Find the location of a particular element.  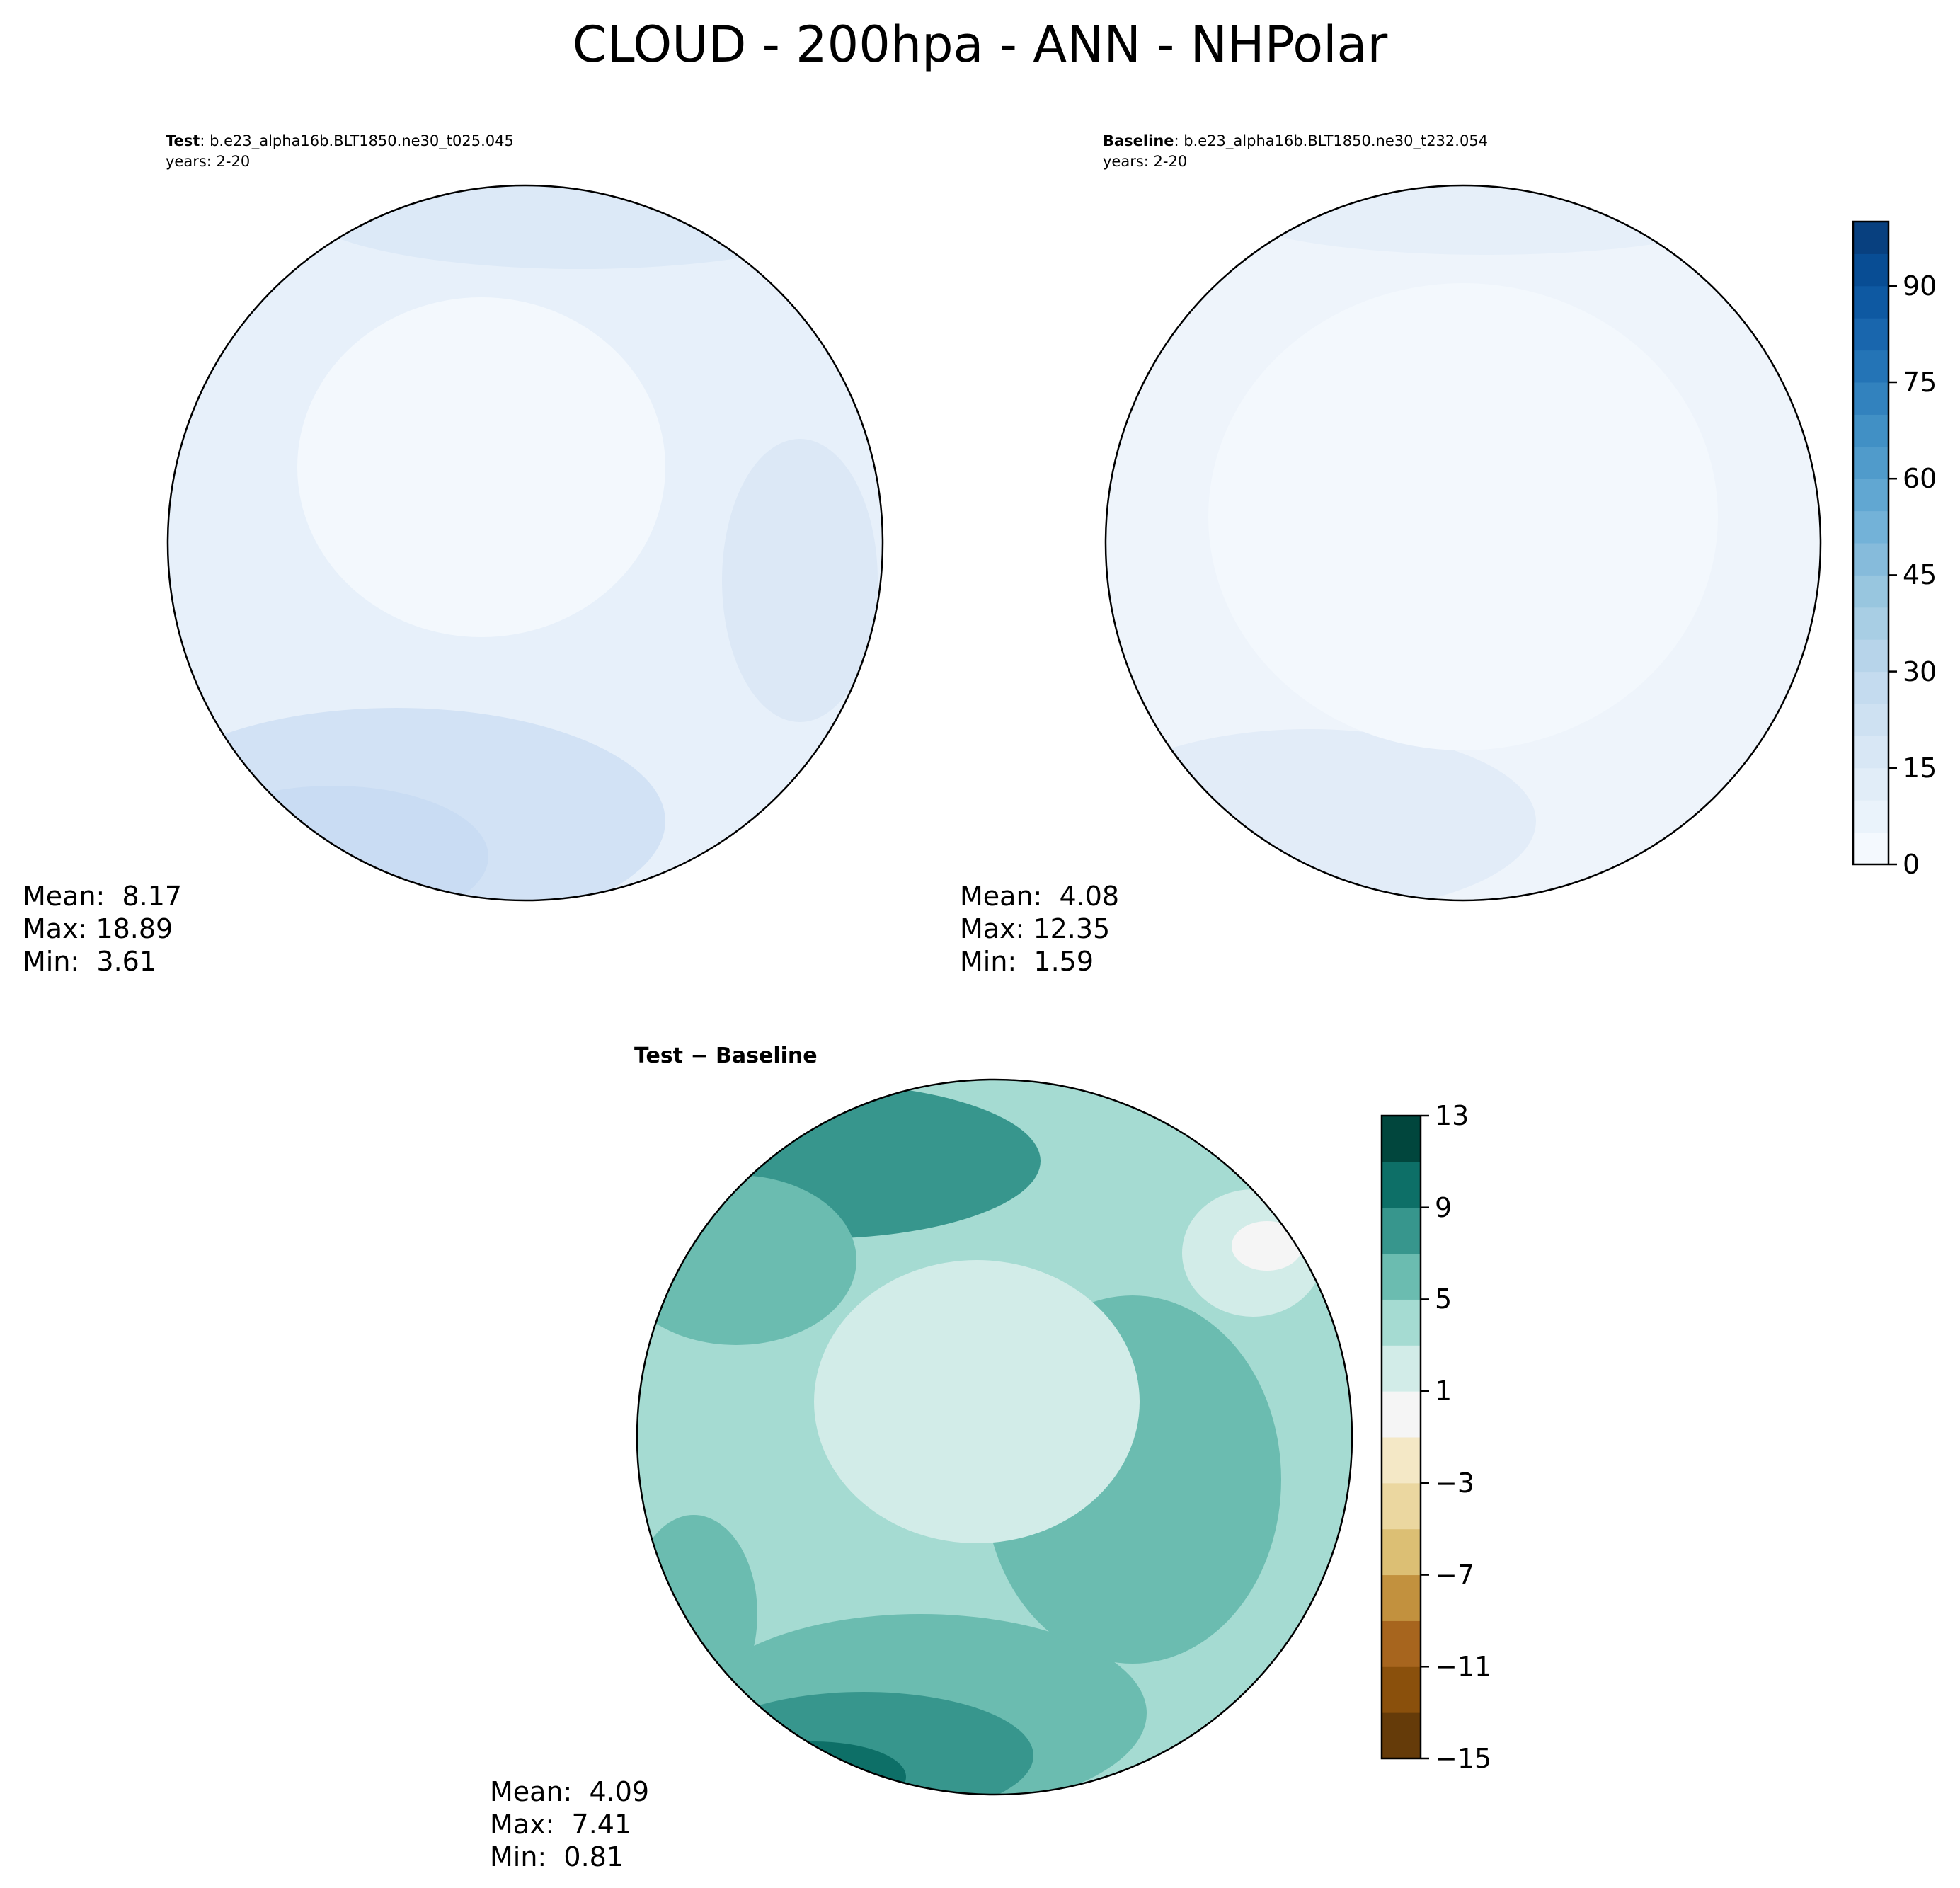

baseline-max: Max: 12.35 is located at coordinates (1035, 928).